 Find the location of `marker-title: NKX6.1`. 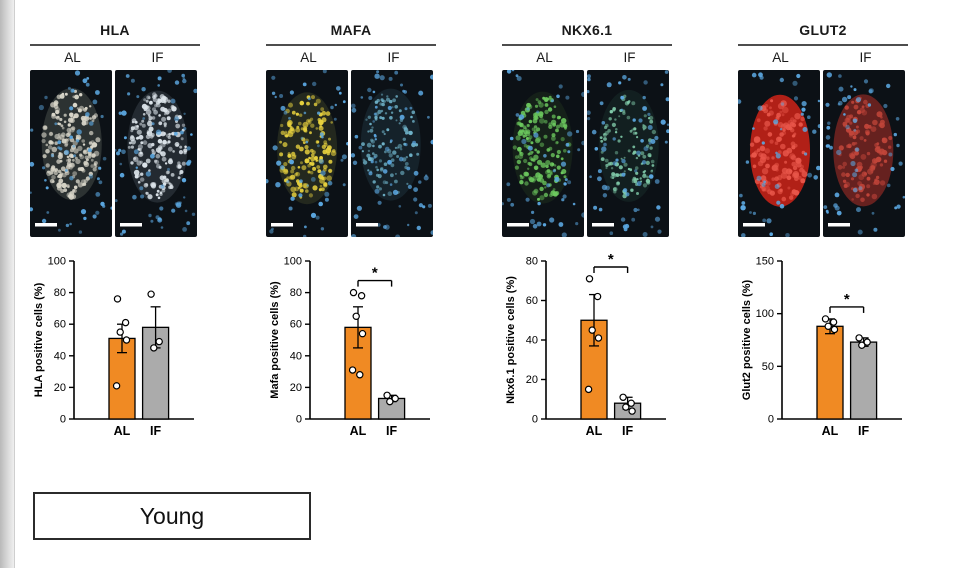

marker-title: NKX6.1 is located at coordinates (587, 30).